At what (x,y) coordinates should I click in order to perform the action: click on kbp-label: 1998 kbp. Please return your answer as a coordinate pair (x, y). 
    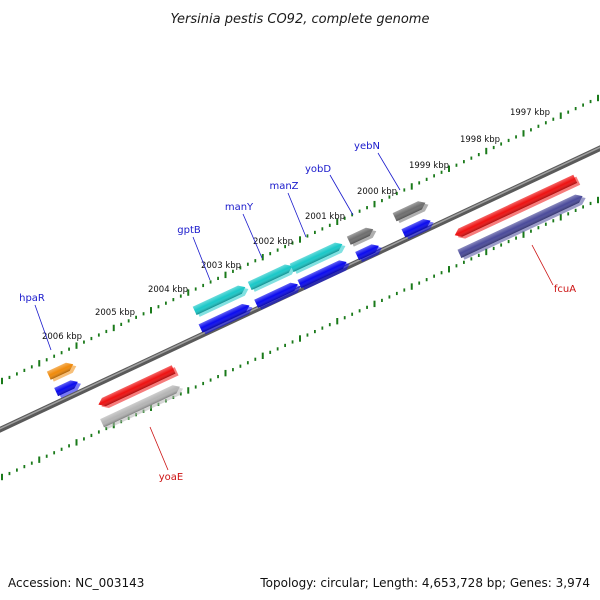
    Looking at the image, I should click on (480, 140).